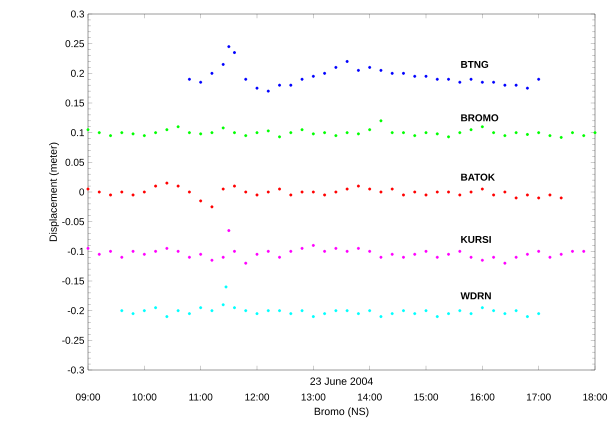  What do you see at coordinates (74, 162) in the screenshot?
I see `y-tick-label: 0.05` at bounding box center [74, 162].